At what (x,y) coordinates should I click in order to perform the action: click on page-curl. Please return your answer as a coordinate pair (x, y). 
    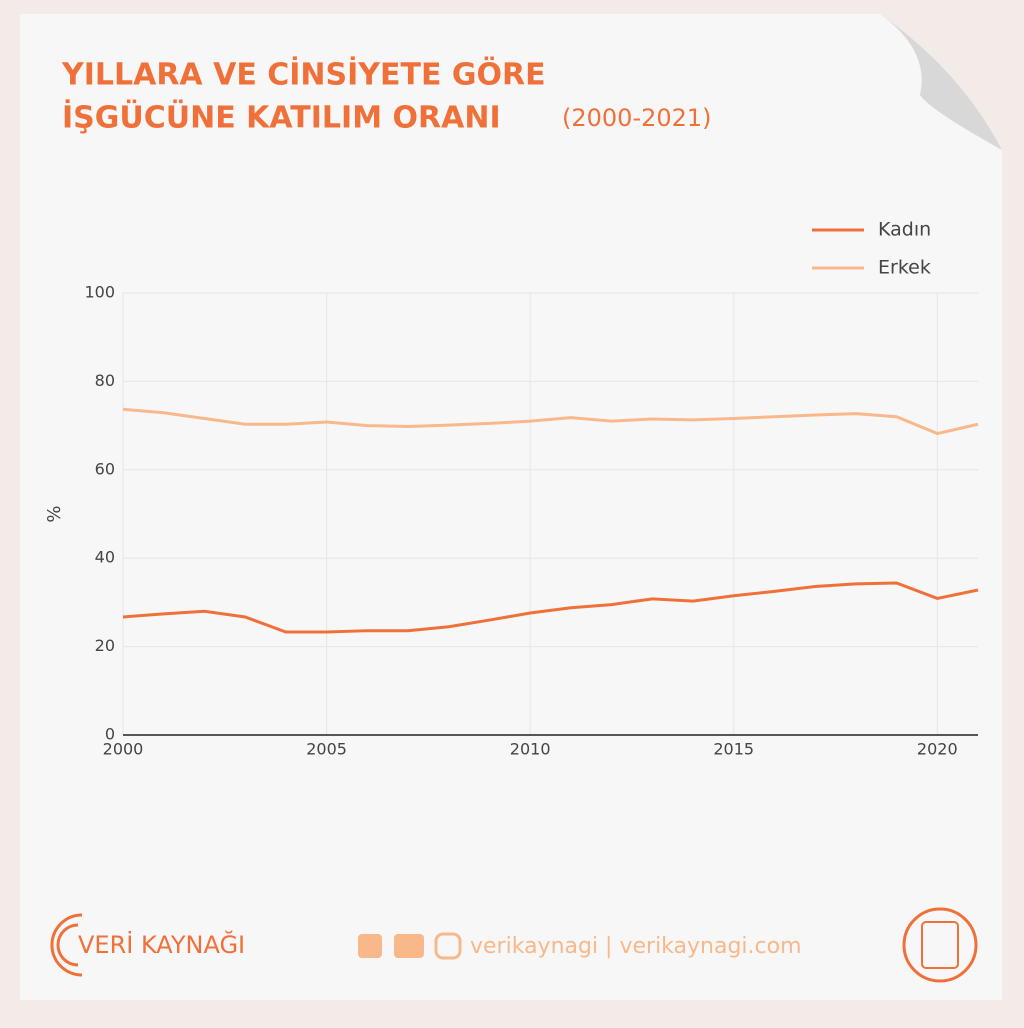
    Looking at the image, I should click on (941, 82).